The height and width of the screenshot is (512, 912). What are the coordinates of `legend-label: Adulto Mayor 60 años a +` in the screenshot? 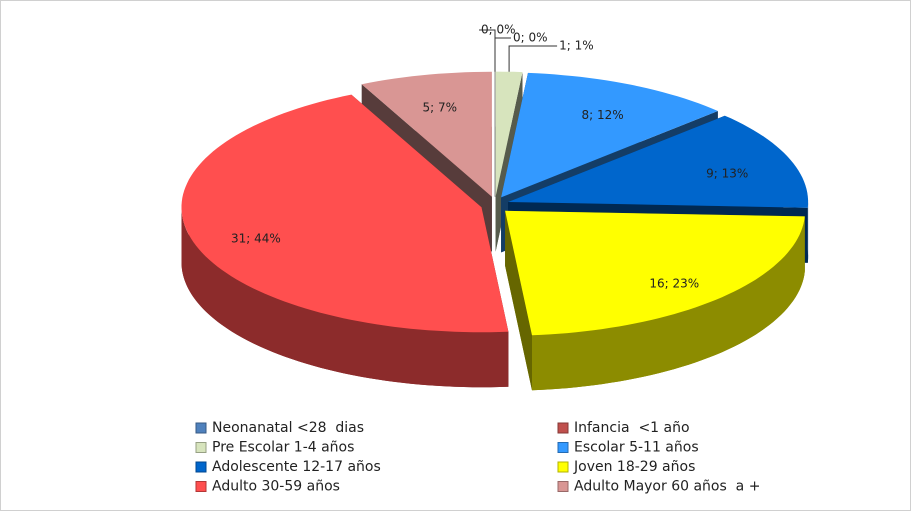 It's located at (667, 487).